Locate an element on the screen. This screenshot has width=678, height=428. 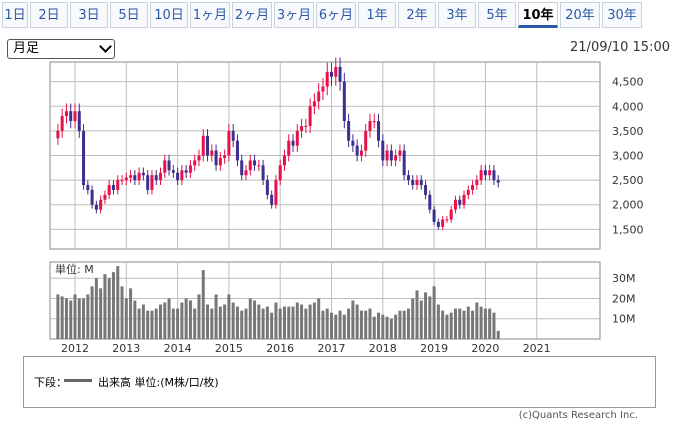
tab-3日: 3日 is located at coordinates (89, 15).